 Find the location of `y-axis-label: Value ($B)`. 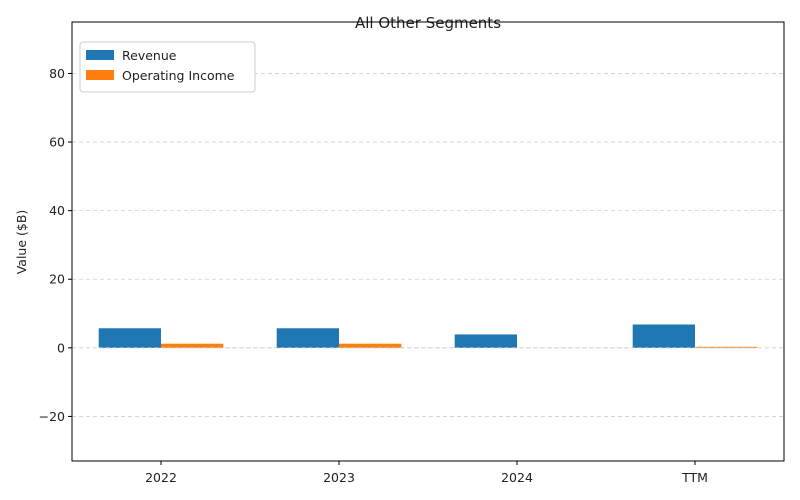

y-axis-label: Value ($B) is located at coordinates (21, 242).